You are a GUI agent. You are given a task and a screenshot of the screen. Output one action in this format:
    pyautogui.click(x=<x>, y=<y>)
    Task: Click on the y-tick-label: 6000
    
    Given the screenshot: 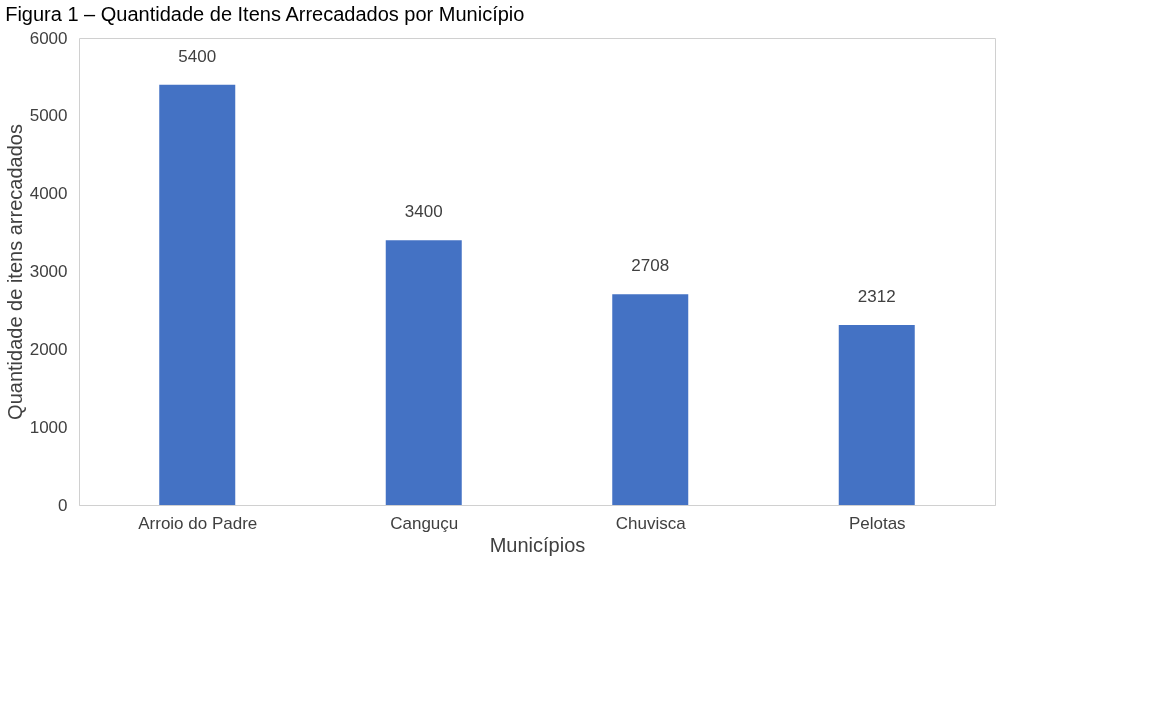 What is the action you would take?
    pyautogui.click(x=48, y=38)
    